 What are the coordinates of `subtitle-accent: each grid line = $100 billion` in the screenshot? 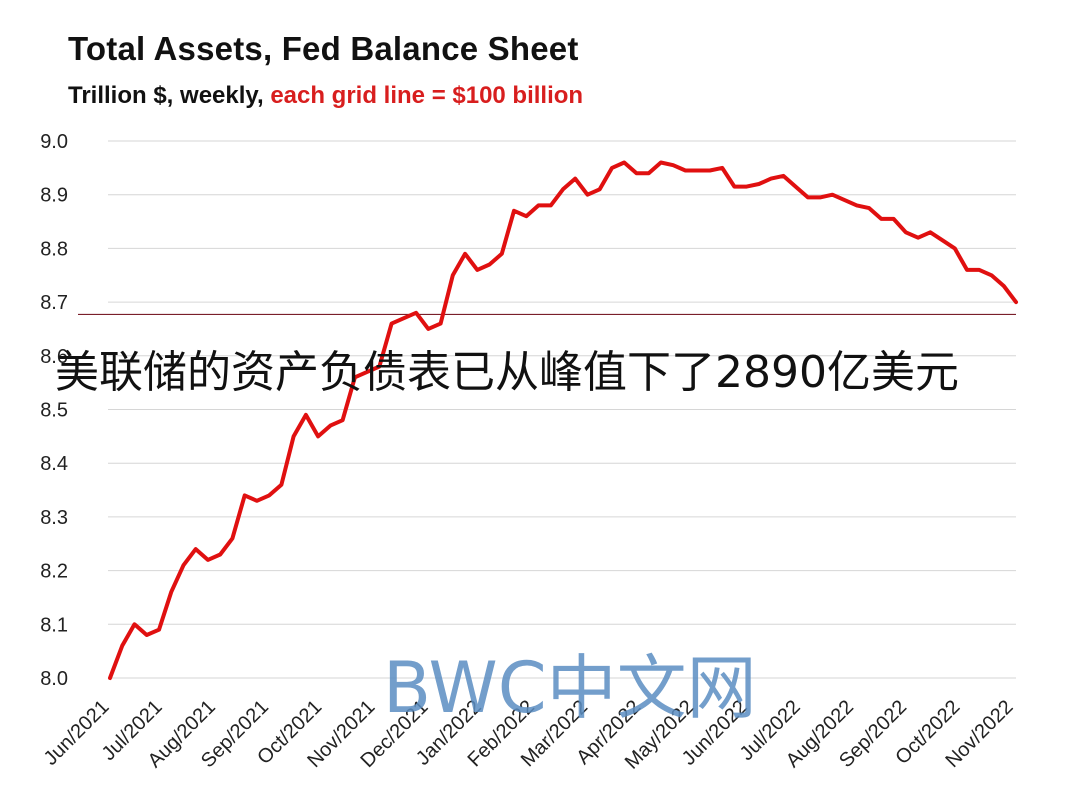 It's located at (427, 95).